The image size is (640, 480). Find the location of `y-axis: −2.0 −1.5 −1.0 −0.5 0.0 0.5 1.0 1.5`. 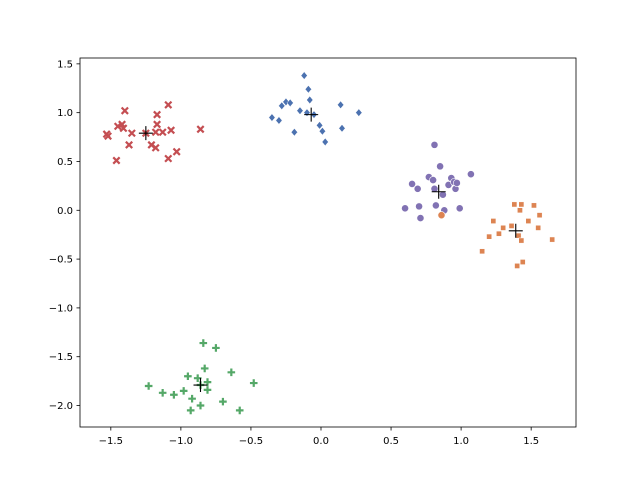

y-axis: −2.0 −1.5 −1.0 −0.5 0.0 0.5 1.0 1.5 is located at coordinates (64, 235).